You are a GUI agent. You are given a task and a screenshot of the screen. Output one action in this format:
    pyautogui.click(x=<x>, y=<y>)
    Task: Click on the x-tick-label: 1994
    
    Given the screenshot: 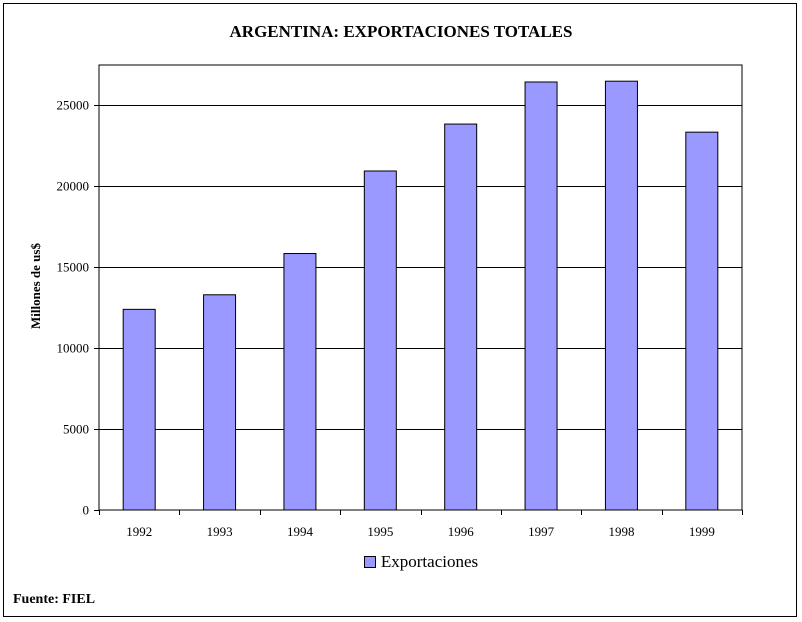 What is the action you would take?
    pyautogui.click(x=300, y=531)
    